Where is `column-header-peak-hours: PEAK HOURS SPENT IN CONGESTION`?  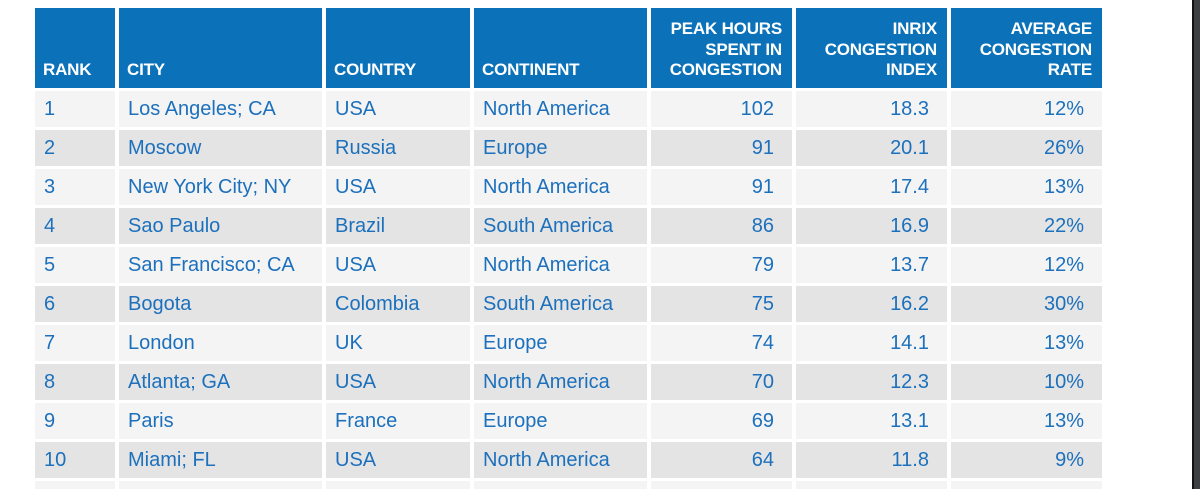 column-header-peak-hours: PEAK HOURS SPENT IN CONGESTION is located at coordinates (721, 48).